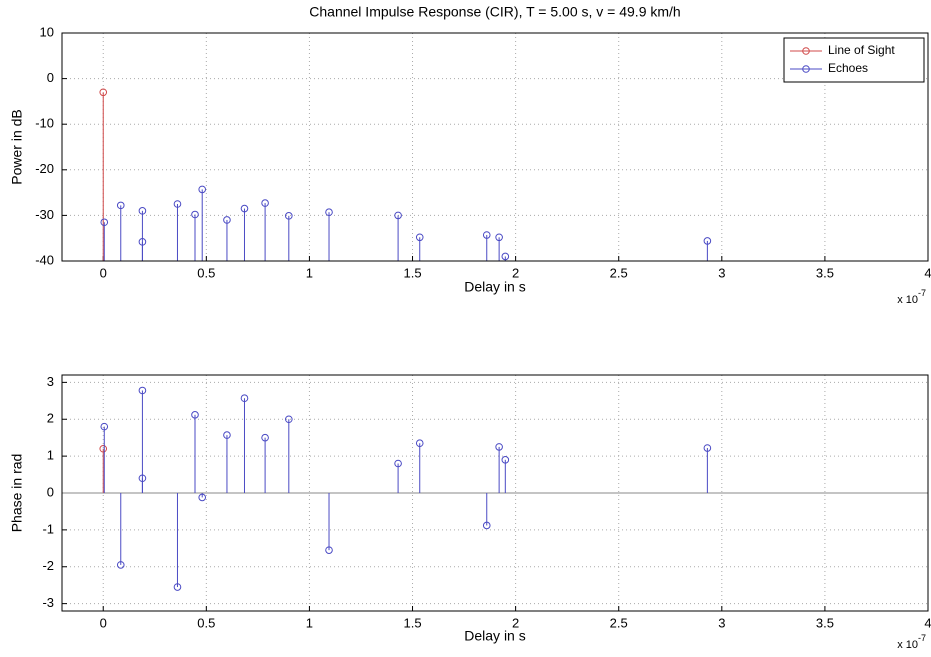 Image resolution: width=931 pixels, height=657 pixels. I want to click on y-tick-label: -10, so click(44, 123).